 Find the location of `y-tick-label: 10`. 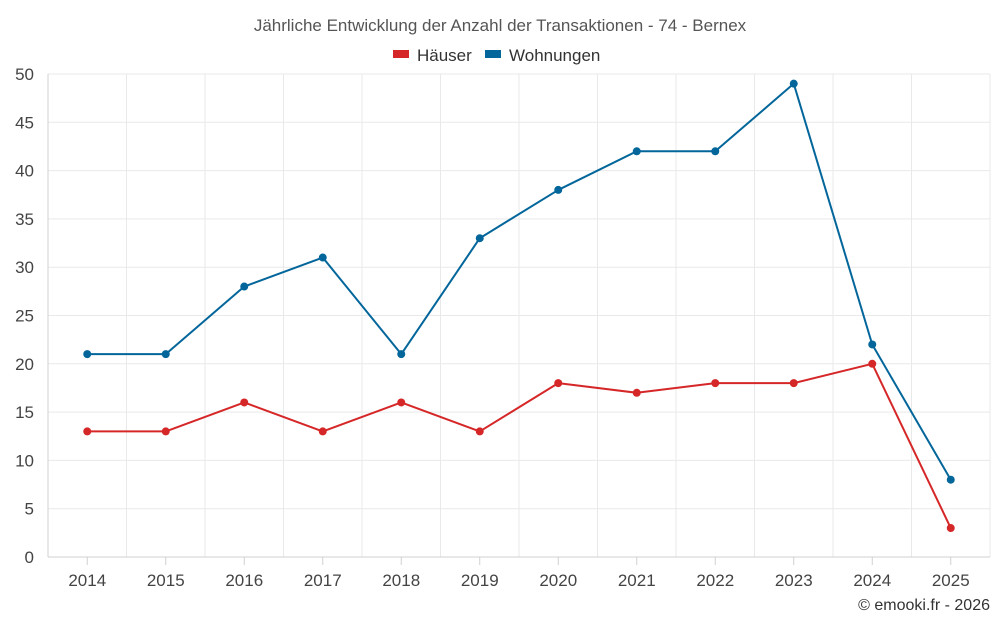

y-tick-label: 10 is located at coordinates (24, 460).